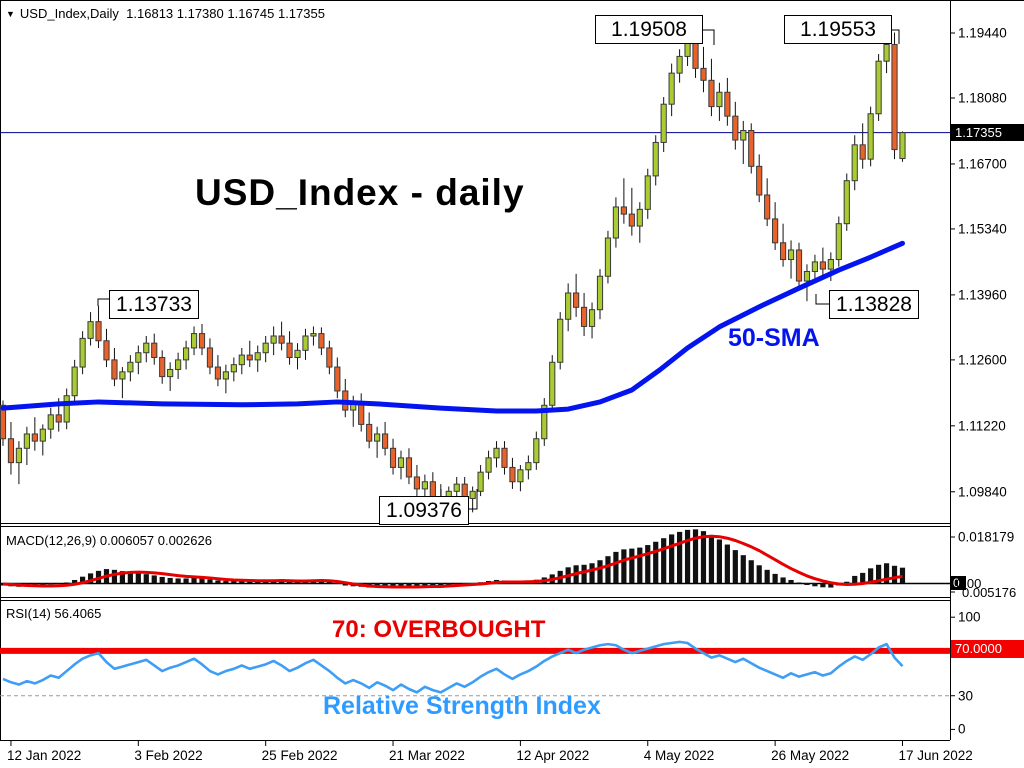  I want to click on date-axis-label: 21 Mar 2022, so click(427, 755).